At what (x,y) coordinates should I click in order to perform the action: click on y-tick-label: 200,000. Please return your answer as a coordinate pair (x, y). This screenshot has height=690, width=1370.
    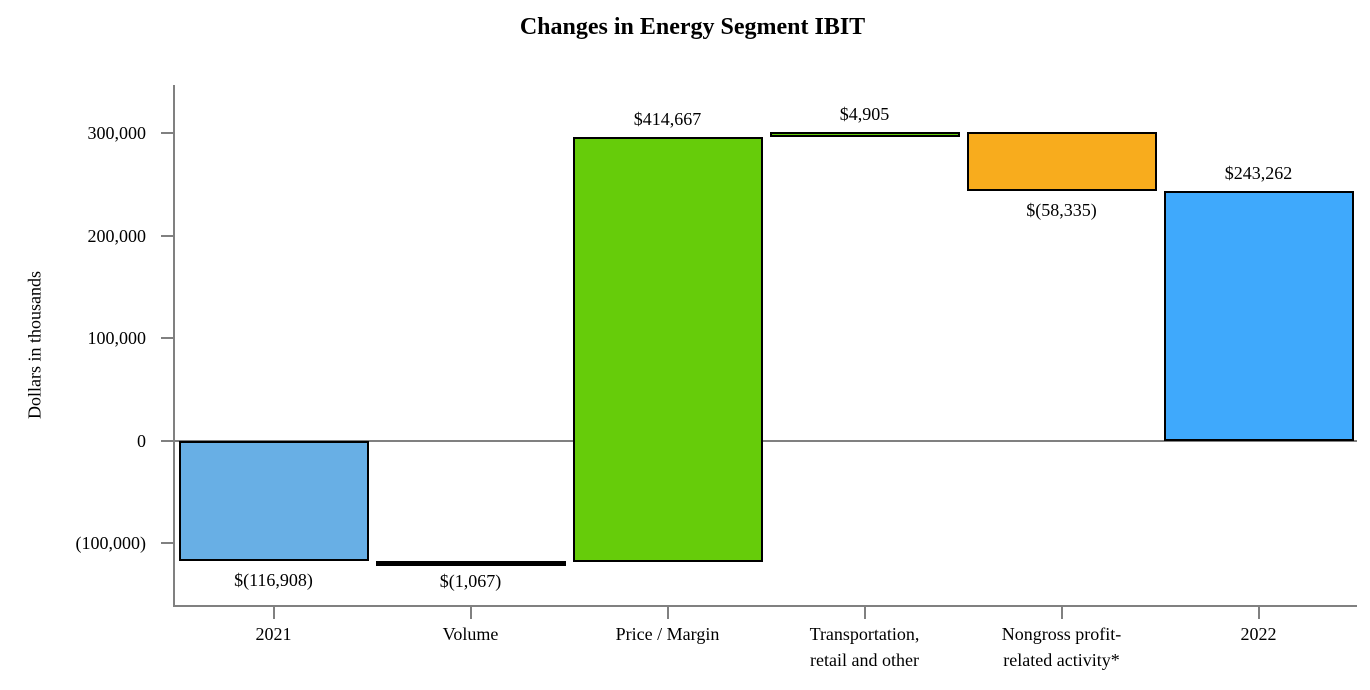
    Looking at the image, I should click on (117, 235).